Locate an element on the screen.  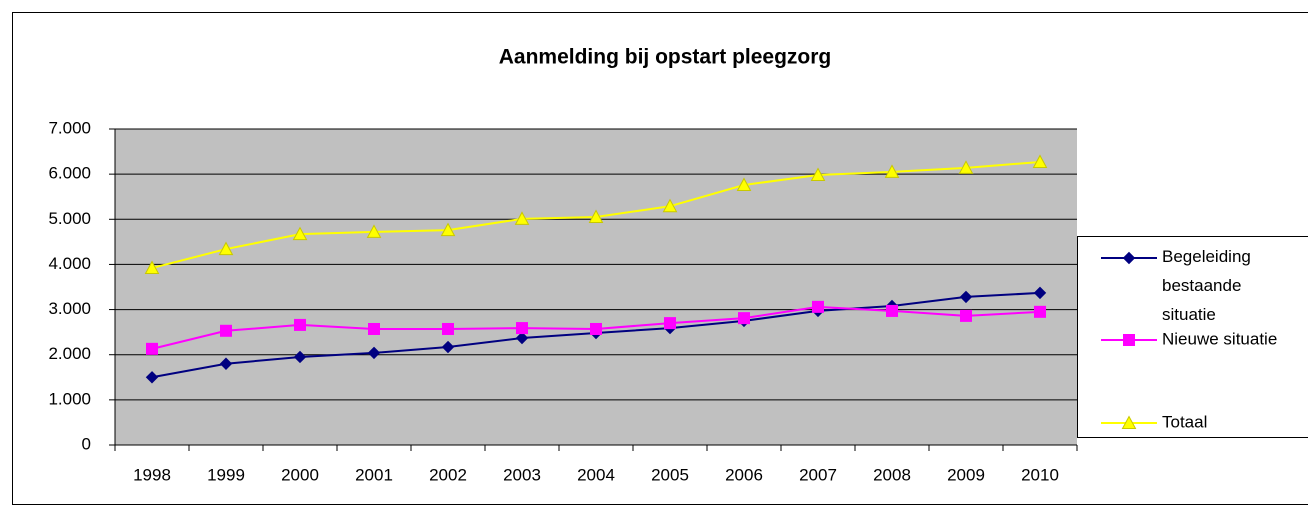
y-tick-label: 4.000 is located at coordinates (69, 263).